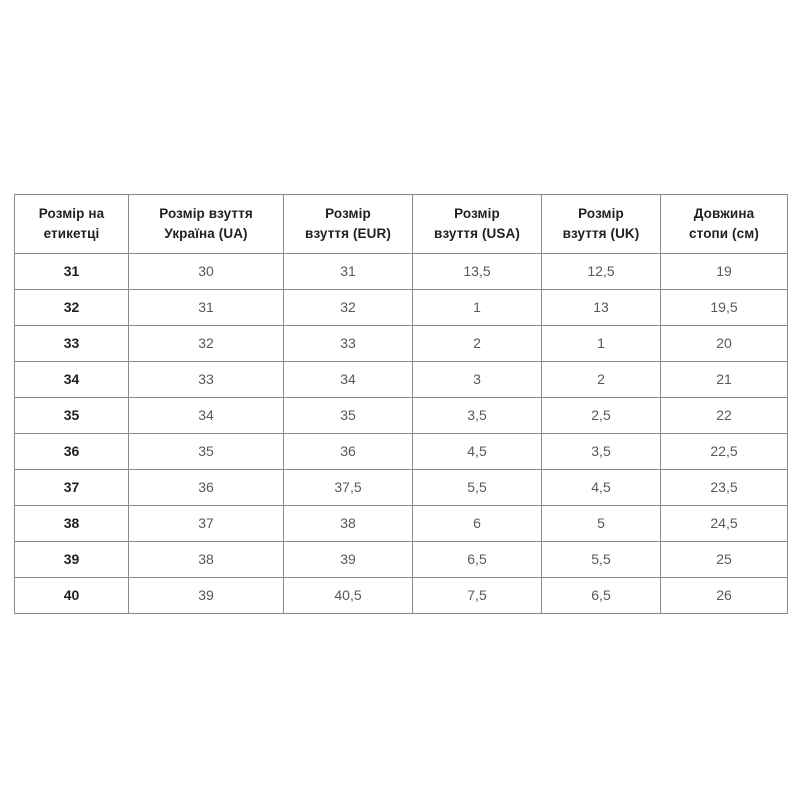 Image resolution: width=800 pixels, height=800 pixels. Describe the element at coordinates (348, 487) in the screenshot. I see `cell-size-eur: 37,5` at that location.